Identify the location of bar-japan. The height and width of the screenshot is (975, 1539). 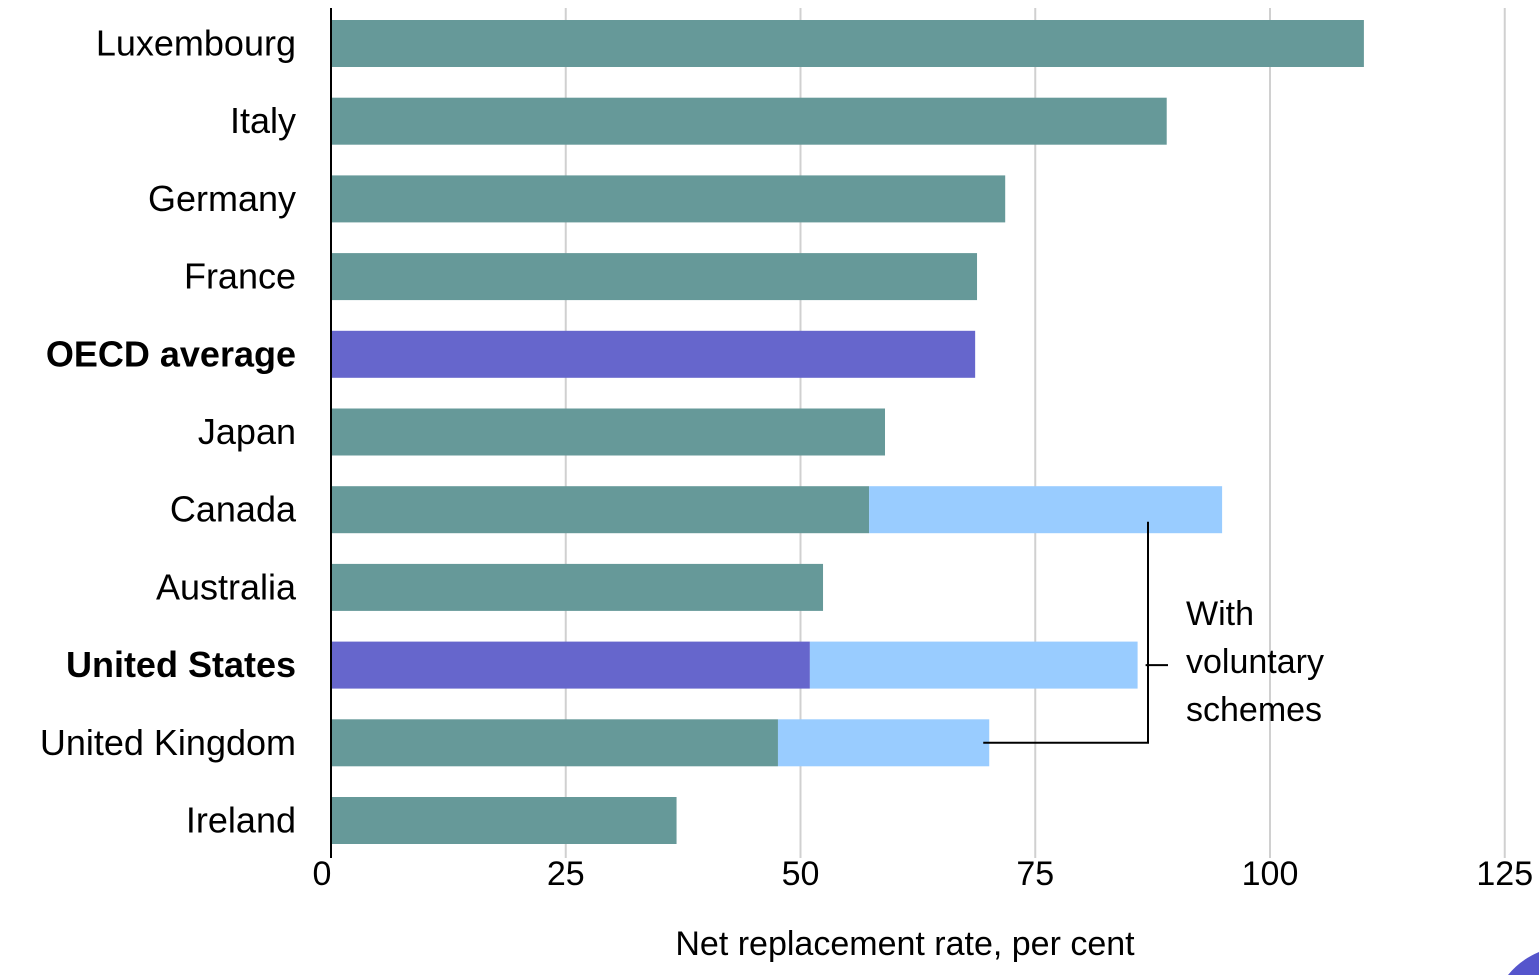
(608, 432).